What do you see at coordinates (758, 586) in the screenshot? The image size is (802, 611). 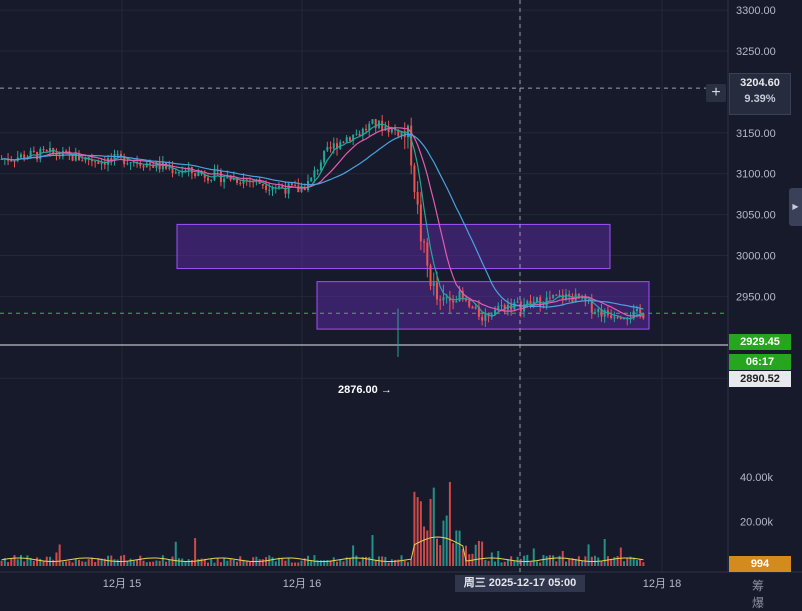 I see `chips-icon: 筹` at bounding box center [758, 586].